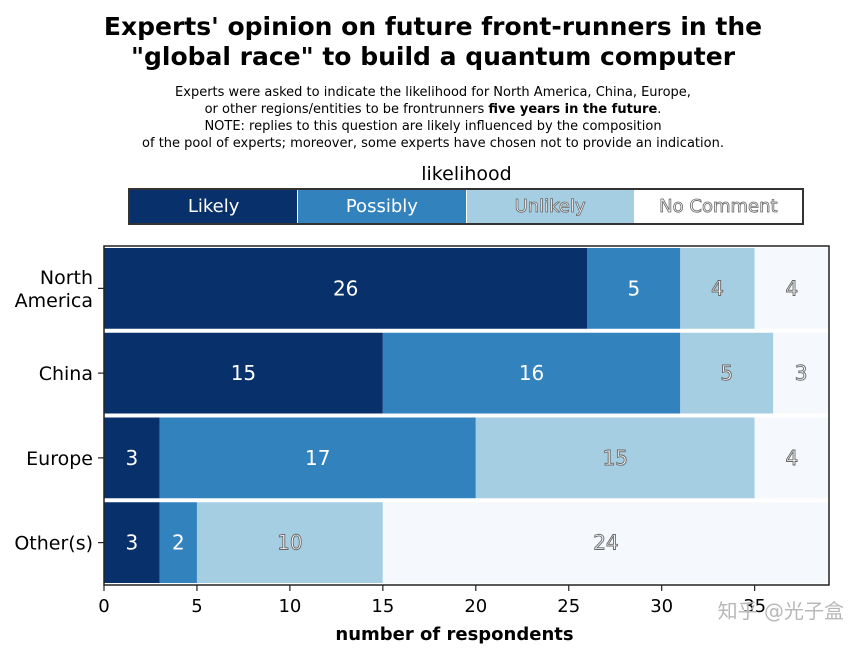 The image size is (866, 650). Describe the element at coordinates (475, 606) in the screenshot. I see `x-tick-label: 20` at that location.